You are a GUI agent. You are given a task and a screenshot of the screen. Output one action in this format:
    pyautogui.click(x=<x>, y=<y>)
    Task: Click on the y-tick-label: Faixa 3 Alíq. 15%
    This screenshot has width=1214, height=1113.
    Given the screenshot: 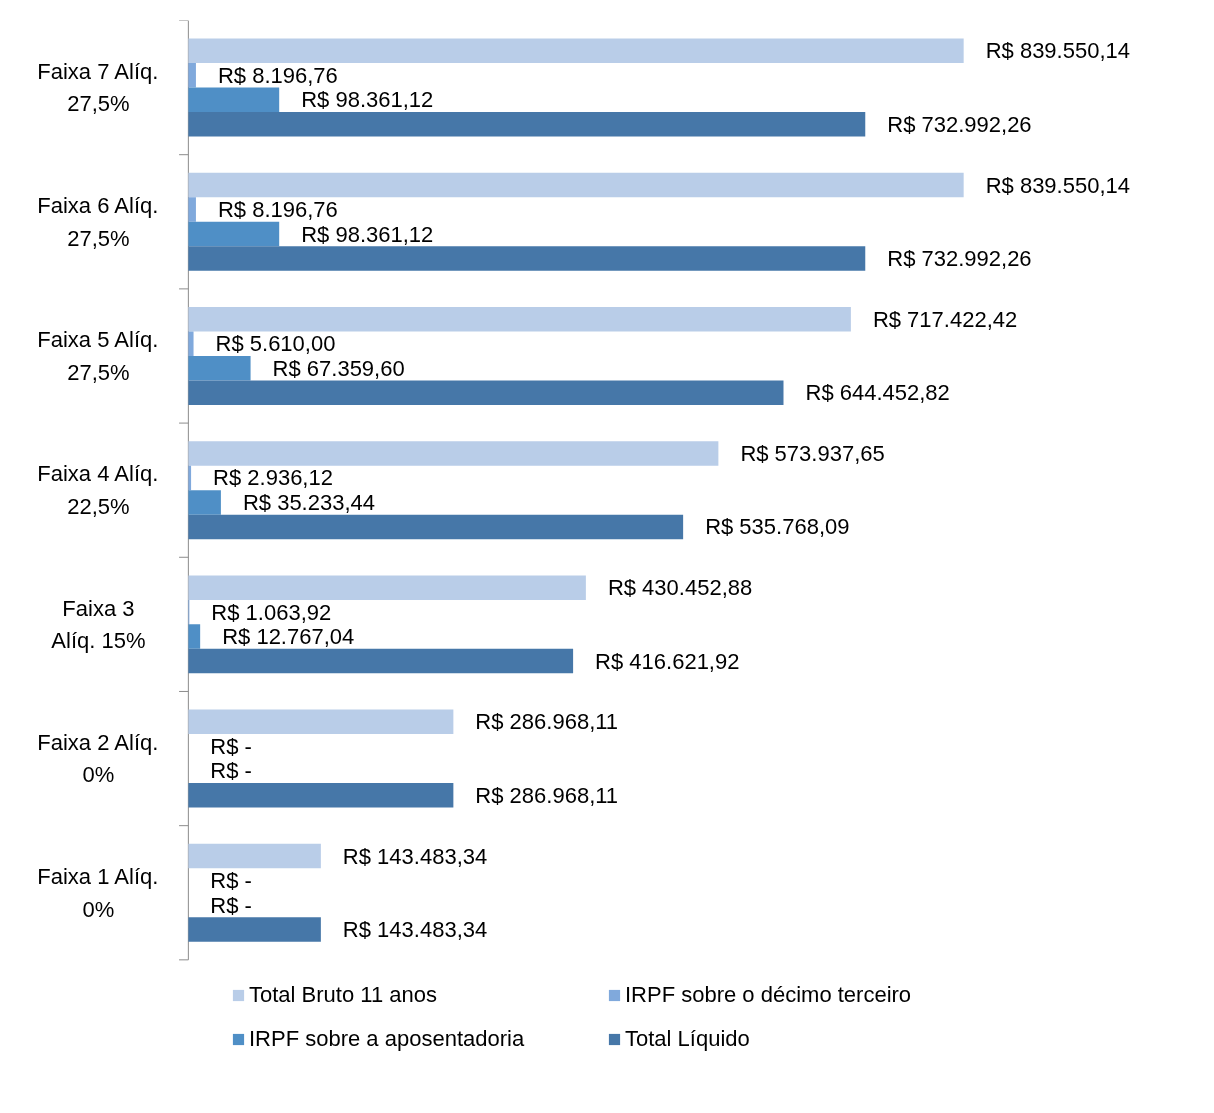 What is the action you would take?
    pyautogui.click(x=98, y=624)
    